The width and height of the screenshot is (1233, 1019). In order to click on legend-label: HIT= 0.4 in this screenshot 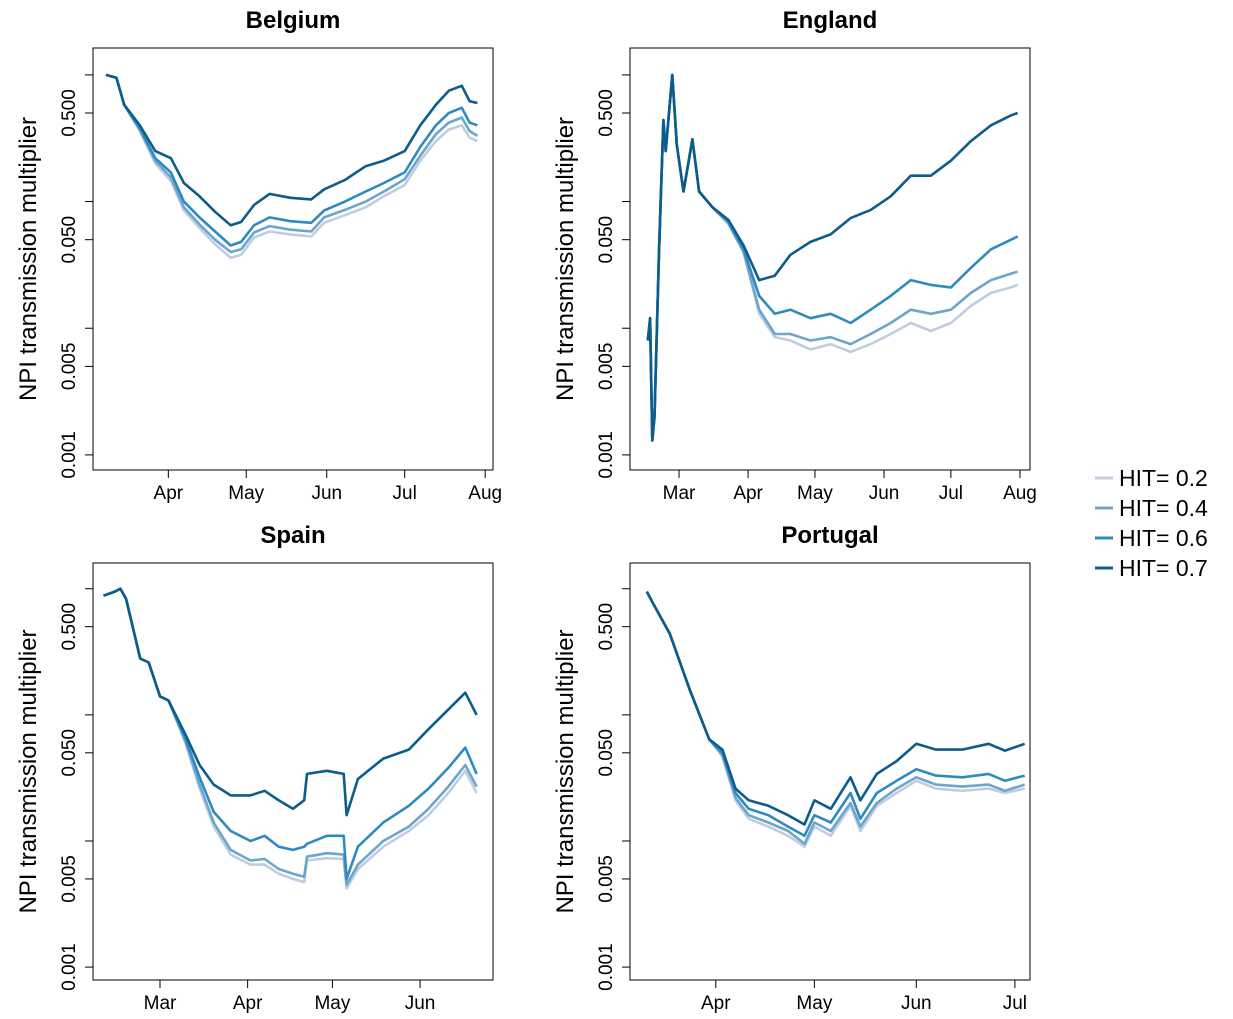, I will do `click(1163, 508)`.